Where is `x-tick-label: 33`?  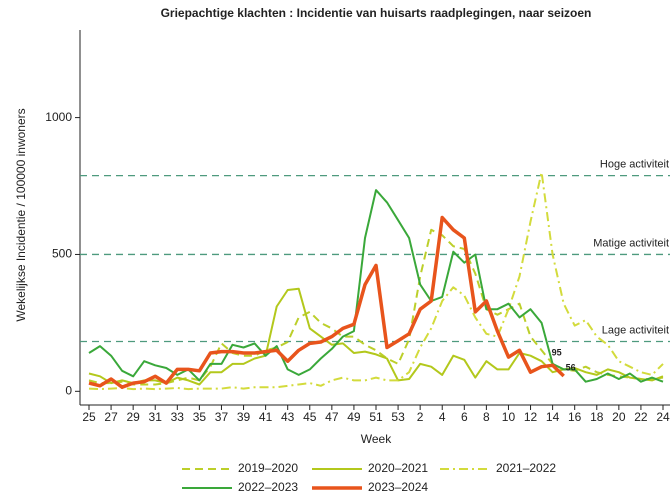
x-tick-label: 33 is located at coordinates (178, 417).